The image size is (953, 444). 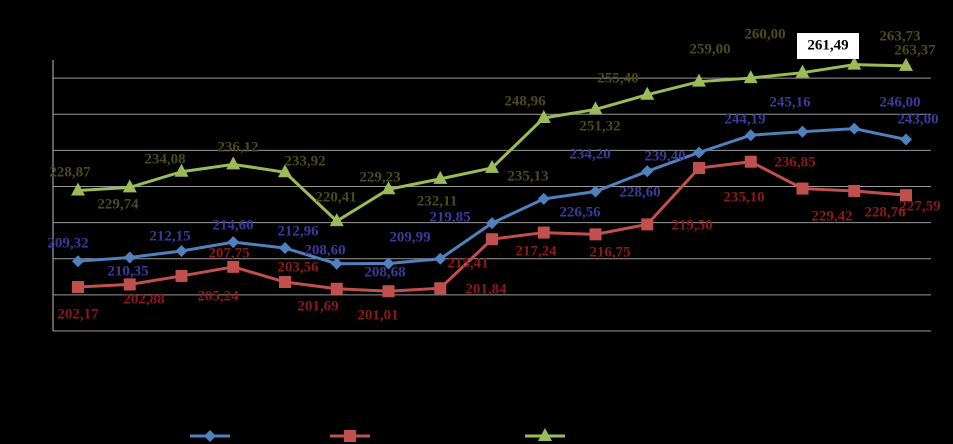 I want to click on data-label: 263,73, so click(x=899, y=36).